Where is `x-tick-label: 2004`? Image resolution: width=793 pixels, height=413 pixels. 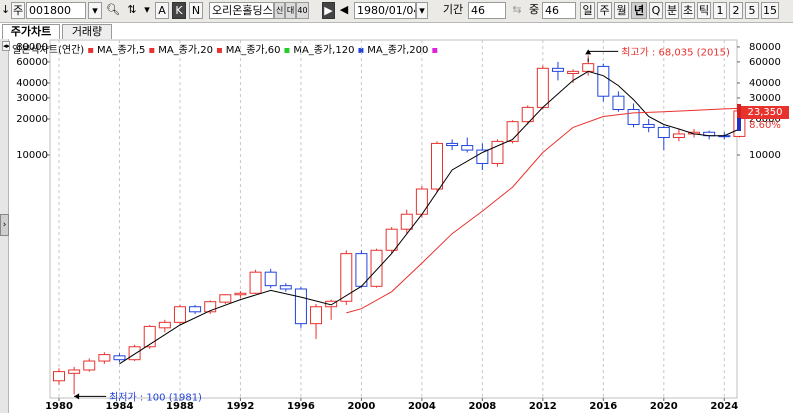 x-tick-label: 2004 is located at coordinates (422, 406).